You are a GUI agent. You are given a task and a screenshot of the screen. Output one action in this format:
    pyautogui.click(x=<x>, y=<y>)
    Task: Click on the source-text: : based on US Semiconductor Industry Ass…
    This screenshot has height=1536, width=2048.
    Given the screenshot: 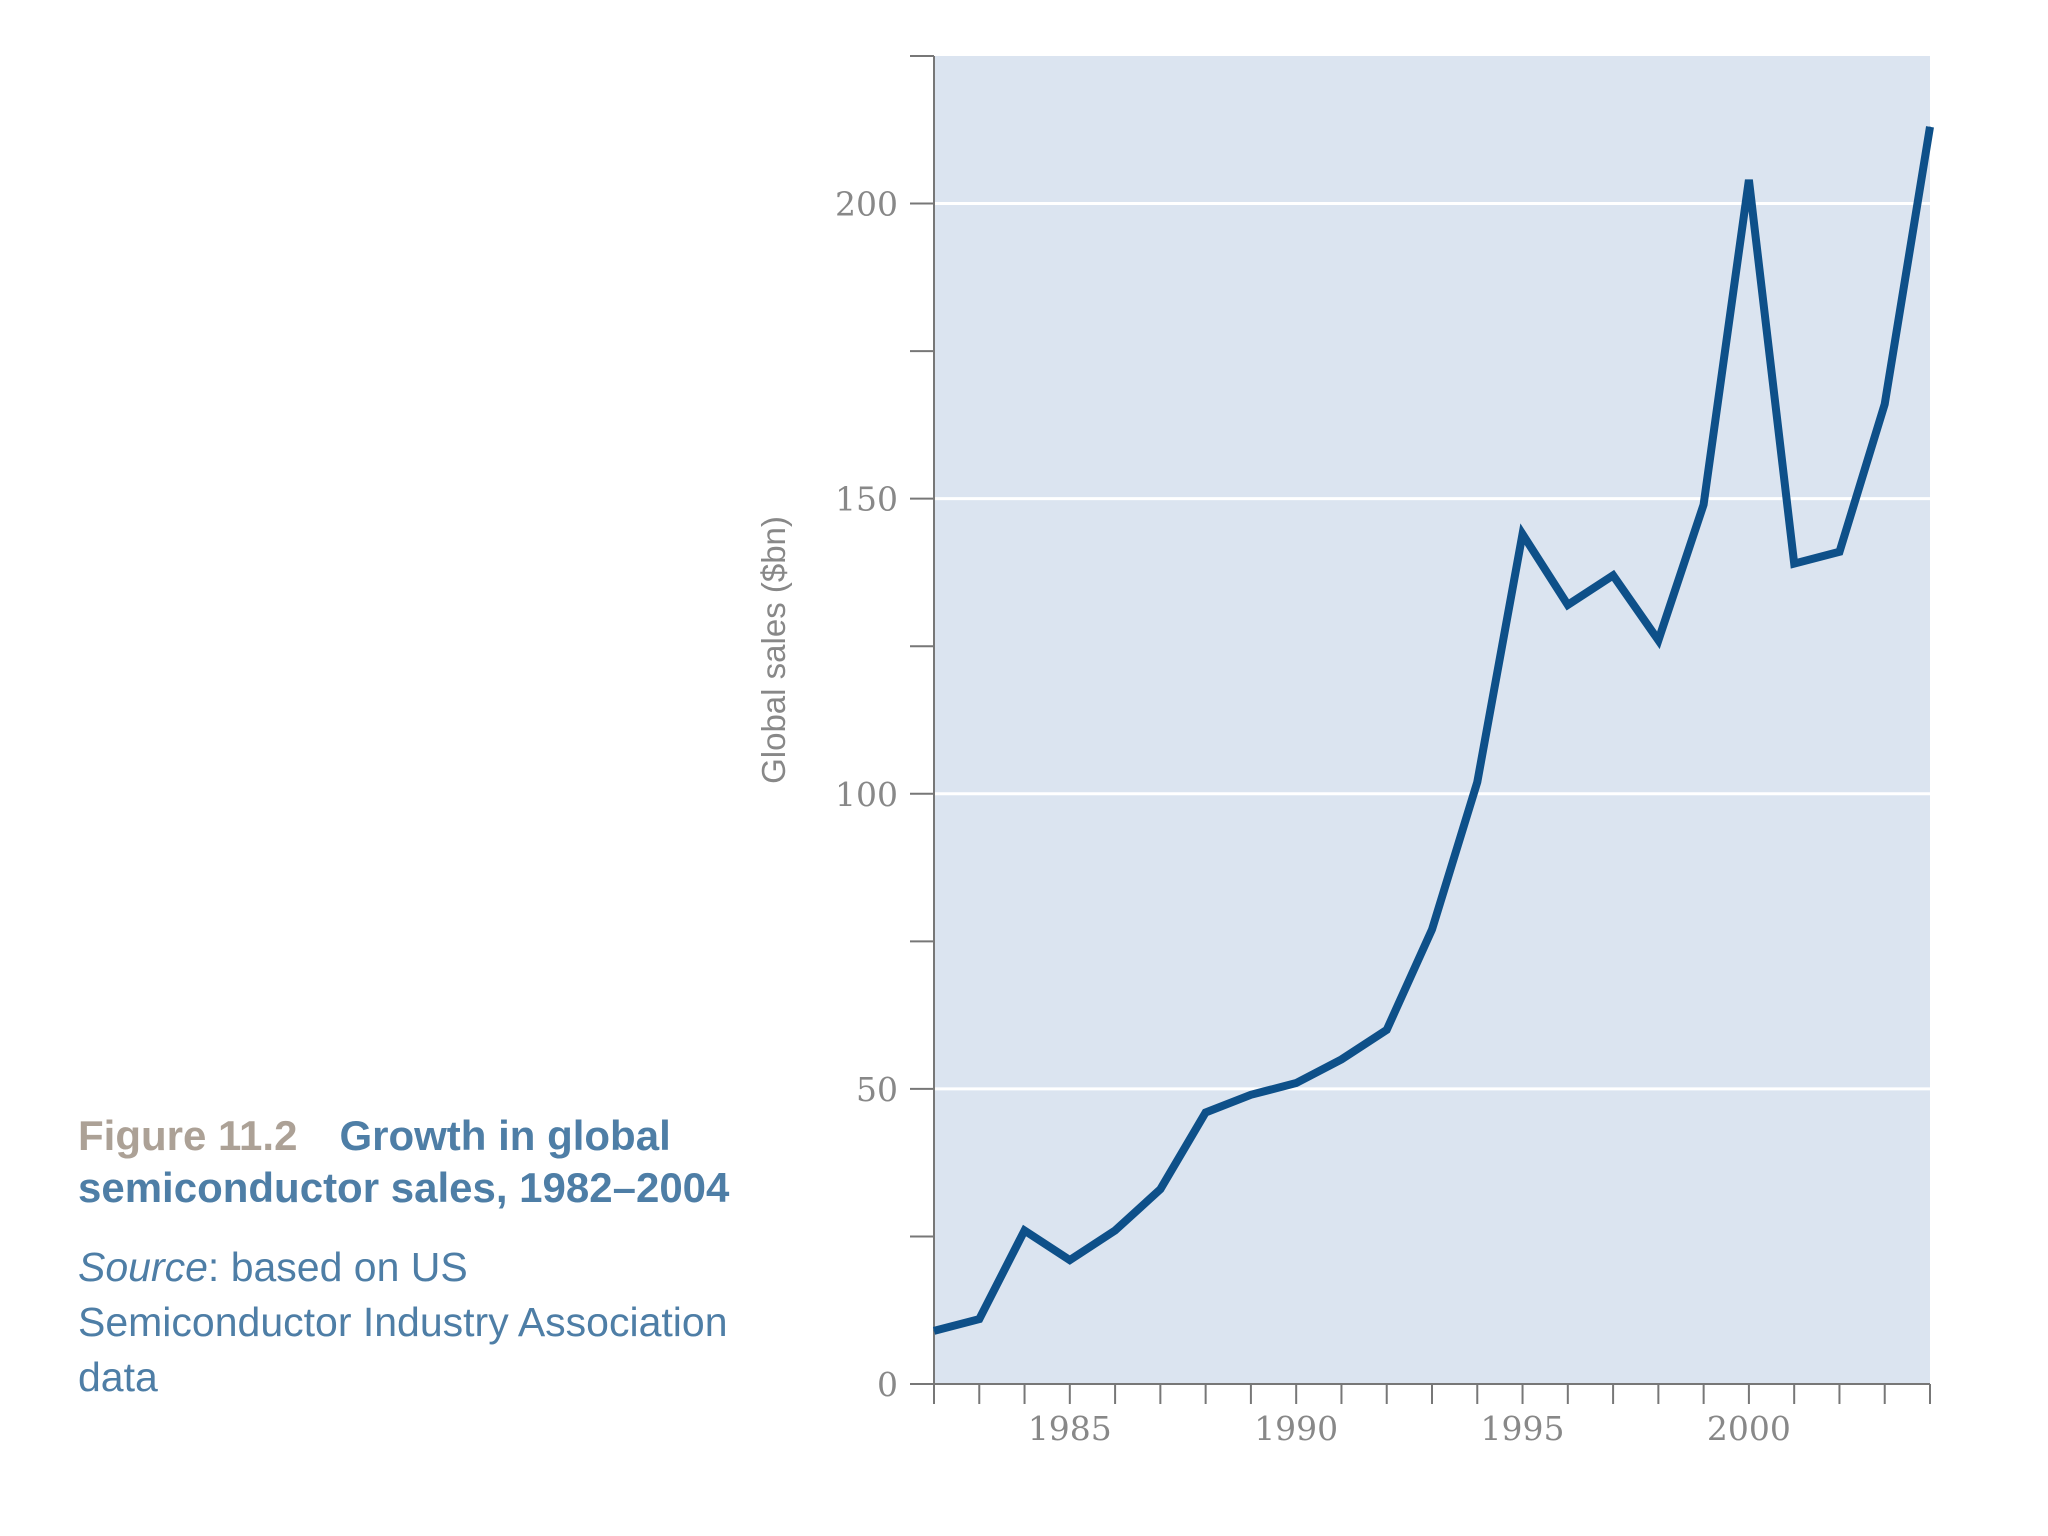 What is the action you would take?
    pyautogui.click(x=403, y=1322)
    